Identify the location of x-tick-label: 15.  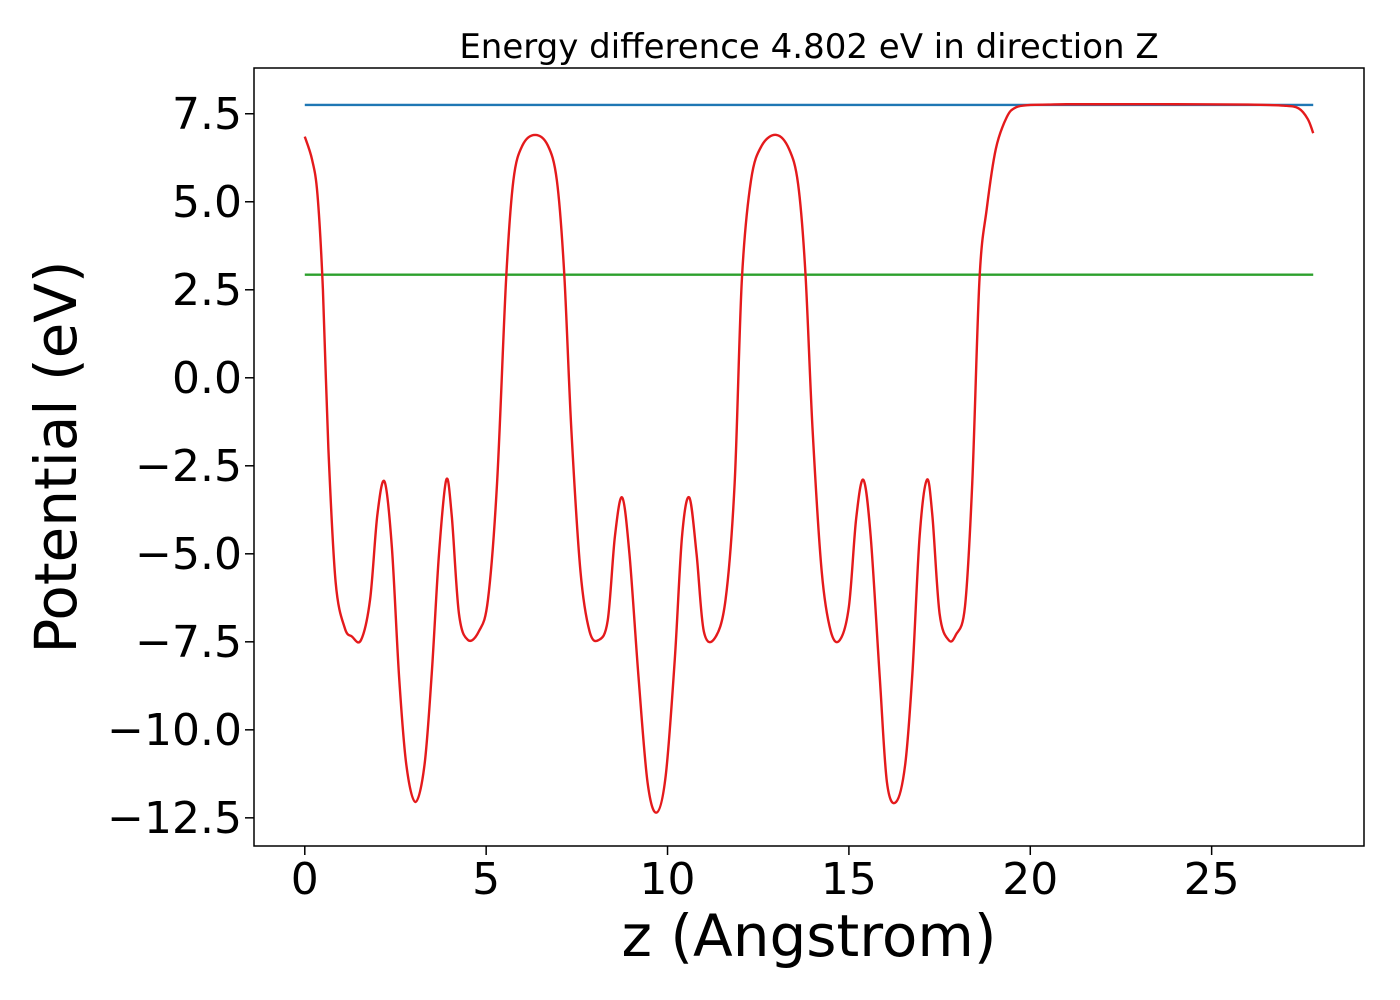
(849, 879).